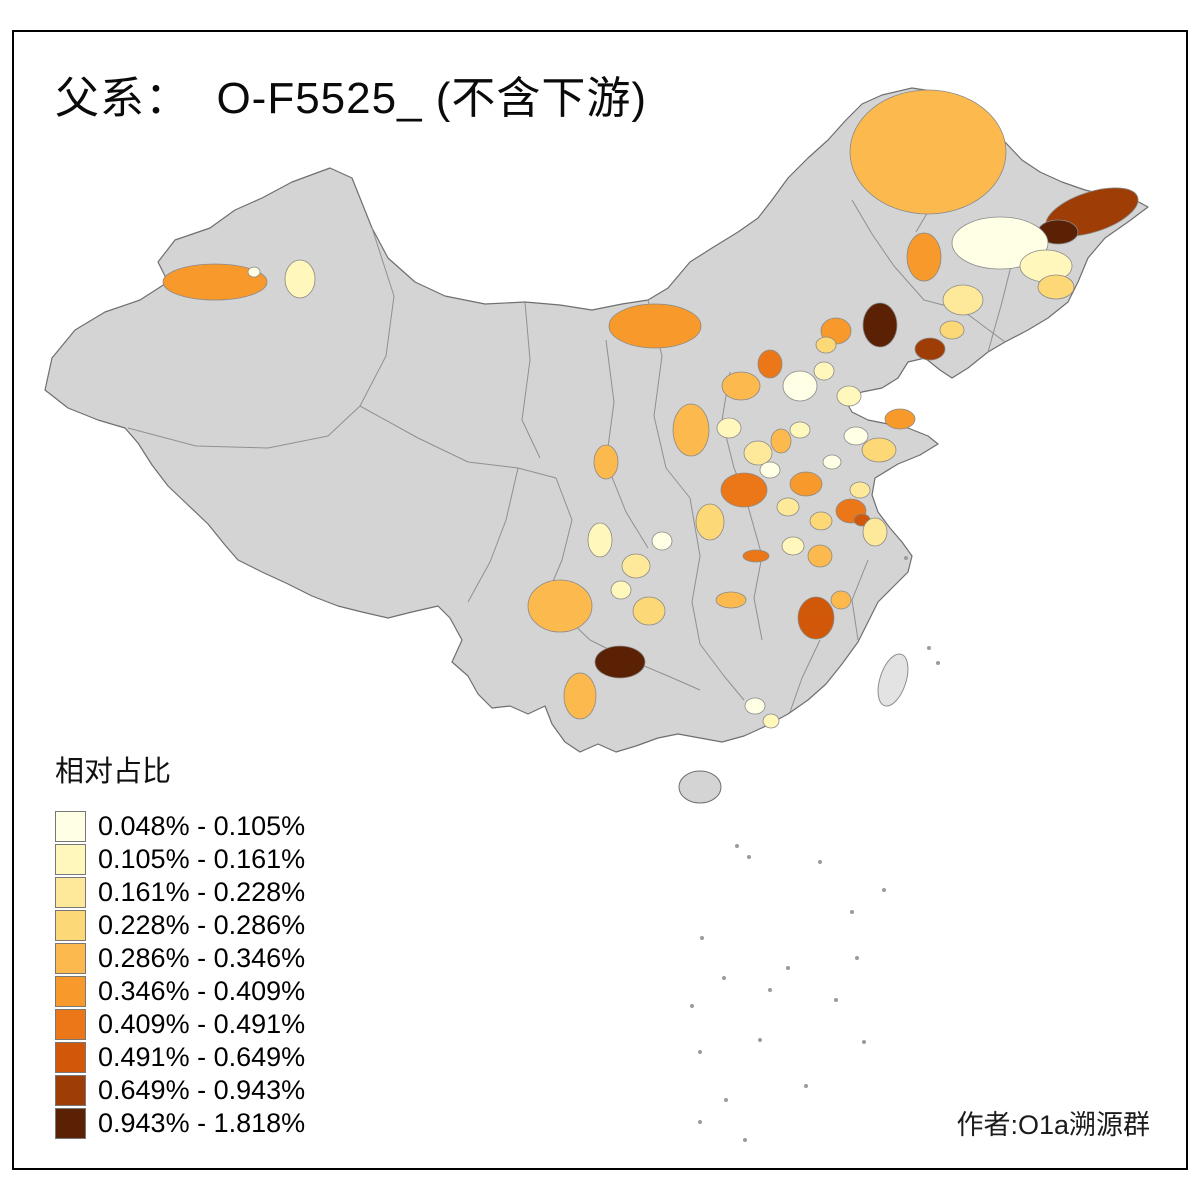 The height and width of the screenshot is (1200, 1200). What do you see at coordinates (202, 958) in the screenshot?
I see `legend-label: 0.286% - 0.346%` at bounding box center [202, 958].